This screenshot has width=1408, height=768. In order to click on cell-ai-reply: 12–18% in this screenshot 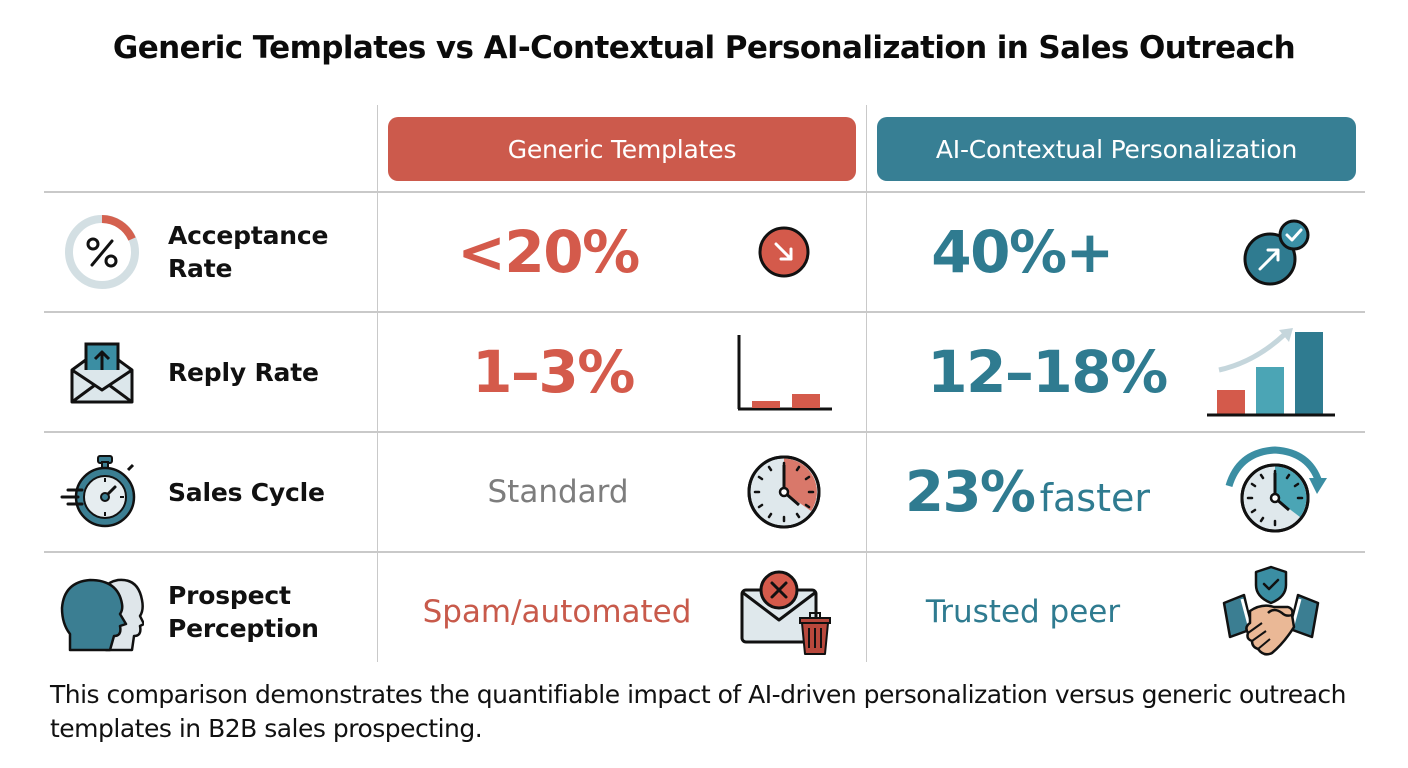, I will do `click(1116, 372)`.